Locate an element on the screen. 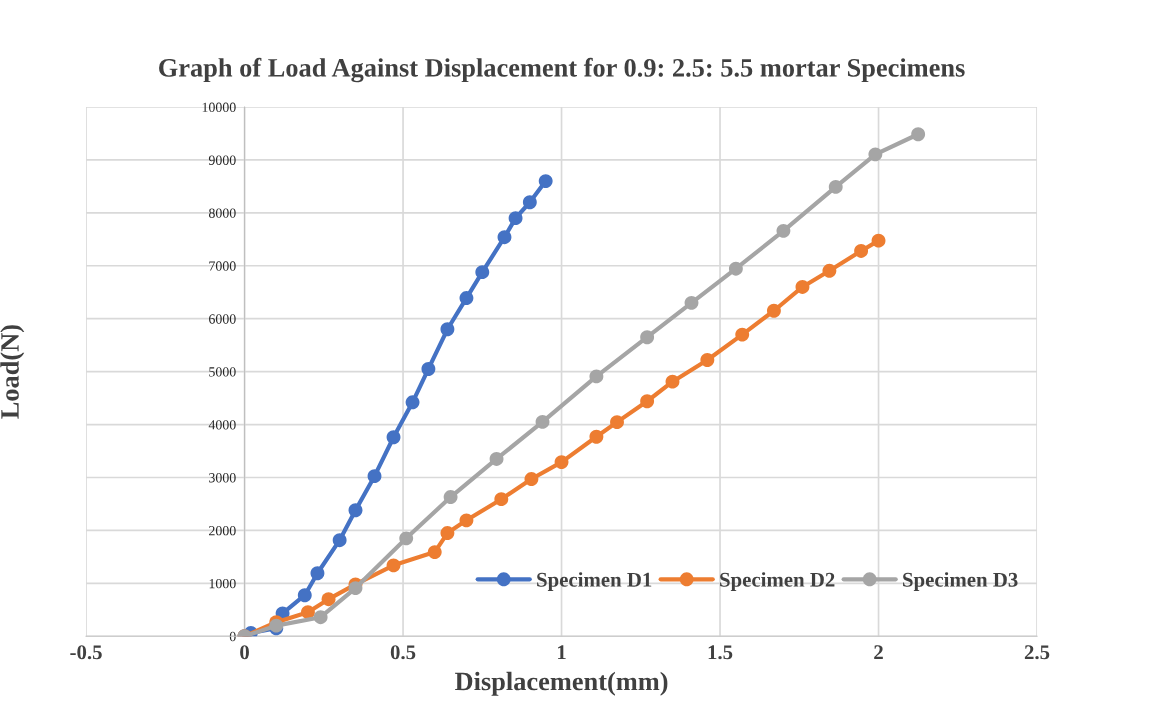 Image resolution: width=1152 pixels, height=723 pixels. x-tick-label: 0 is located at coordinates (244, 652).